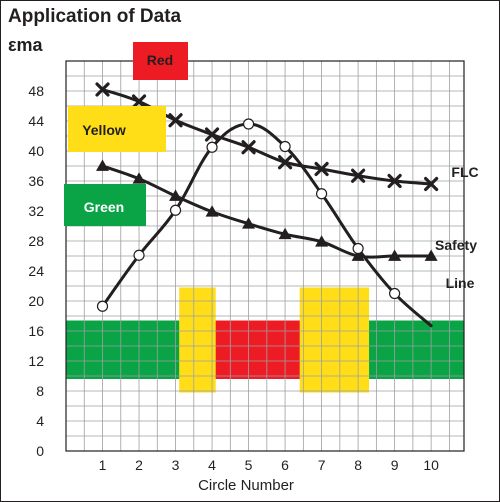  Describe the element at coordinates (322, 465) in the screenshot. I see `x-tick-label: 7` at that location.